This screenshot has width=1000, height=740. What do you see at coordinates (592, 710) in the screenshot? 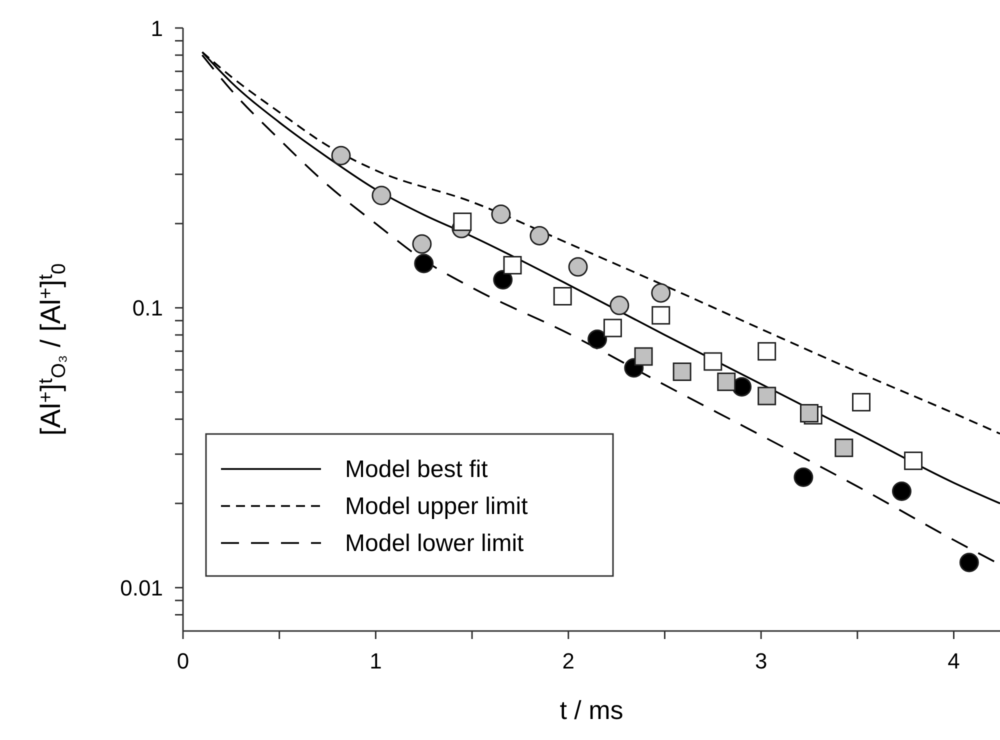
I see `x-axis-title: t / ms` at bounding box center [592, 710].